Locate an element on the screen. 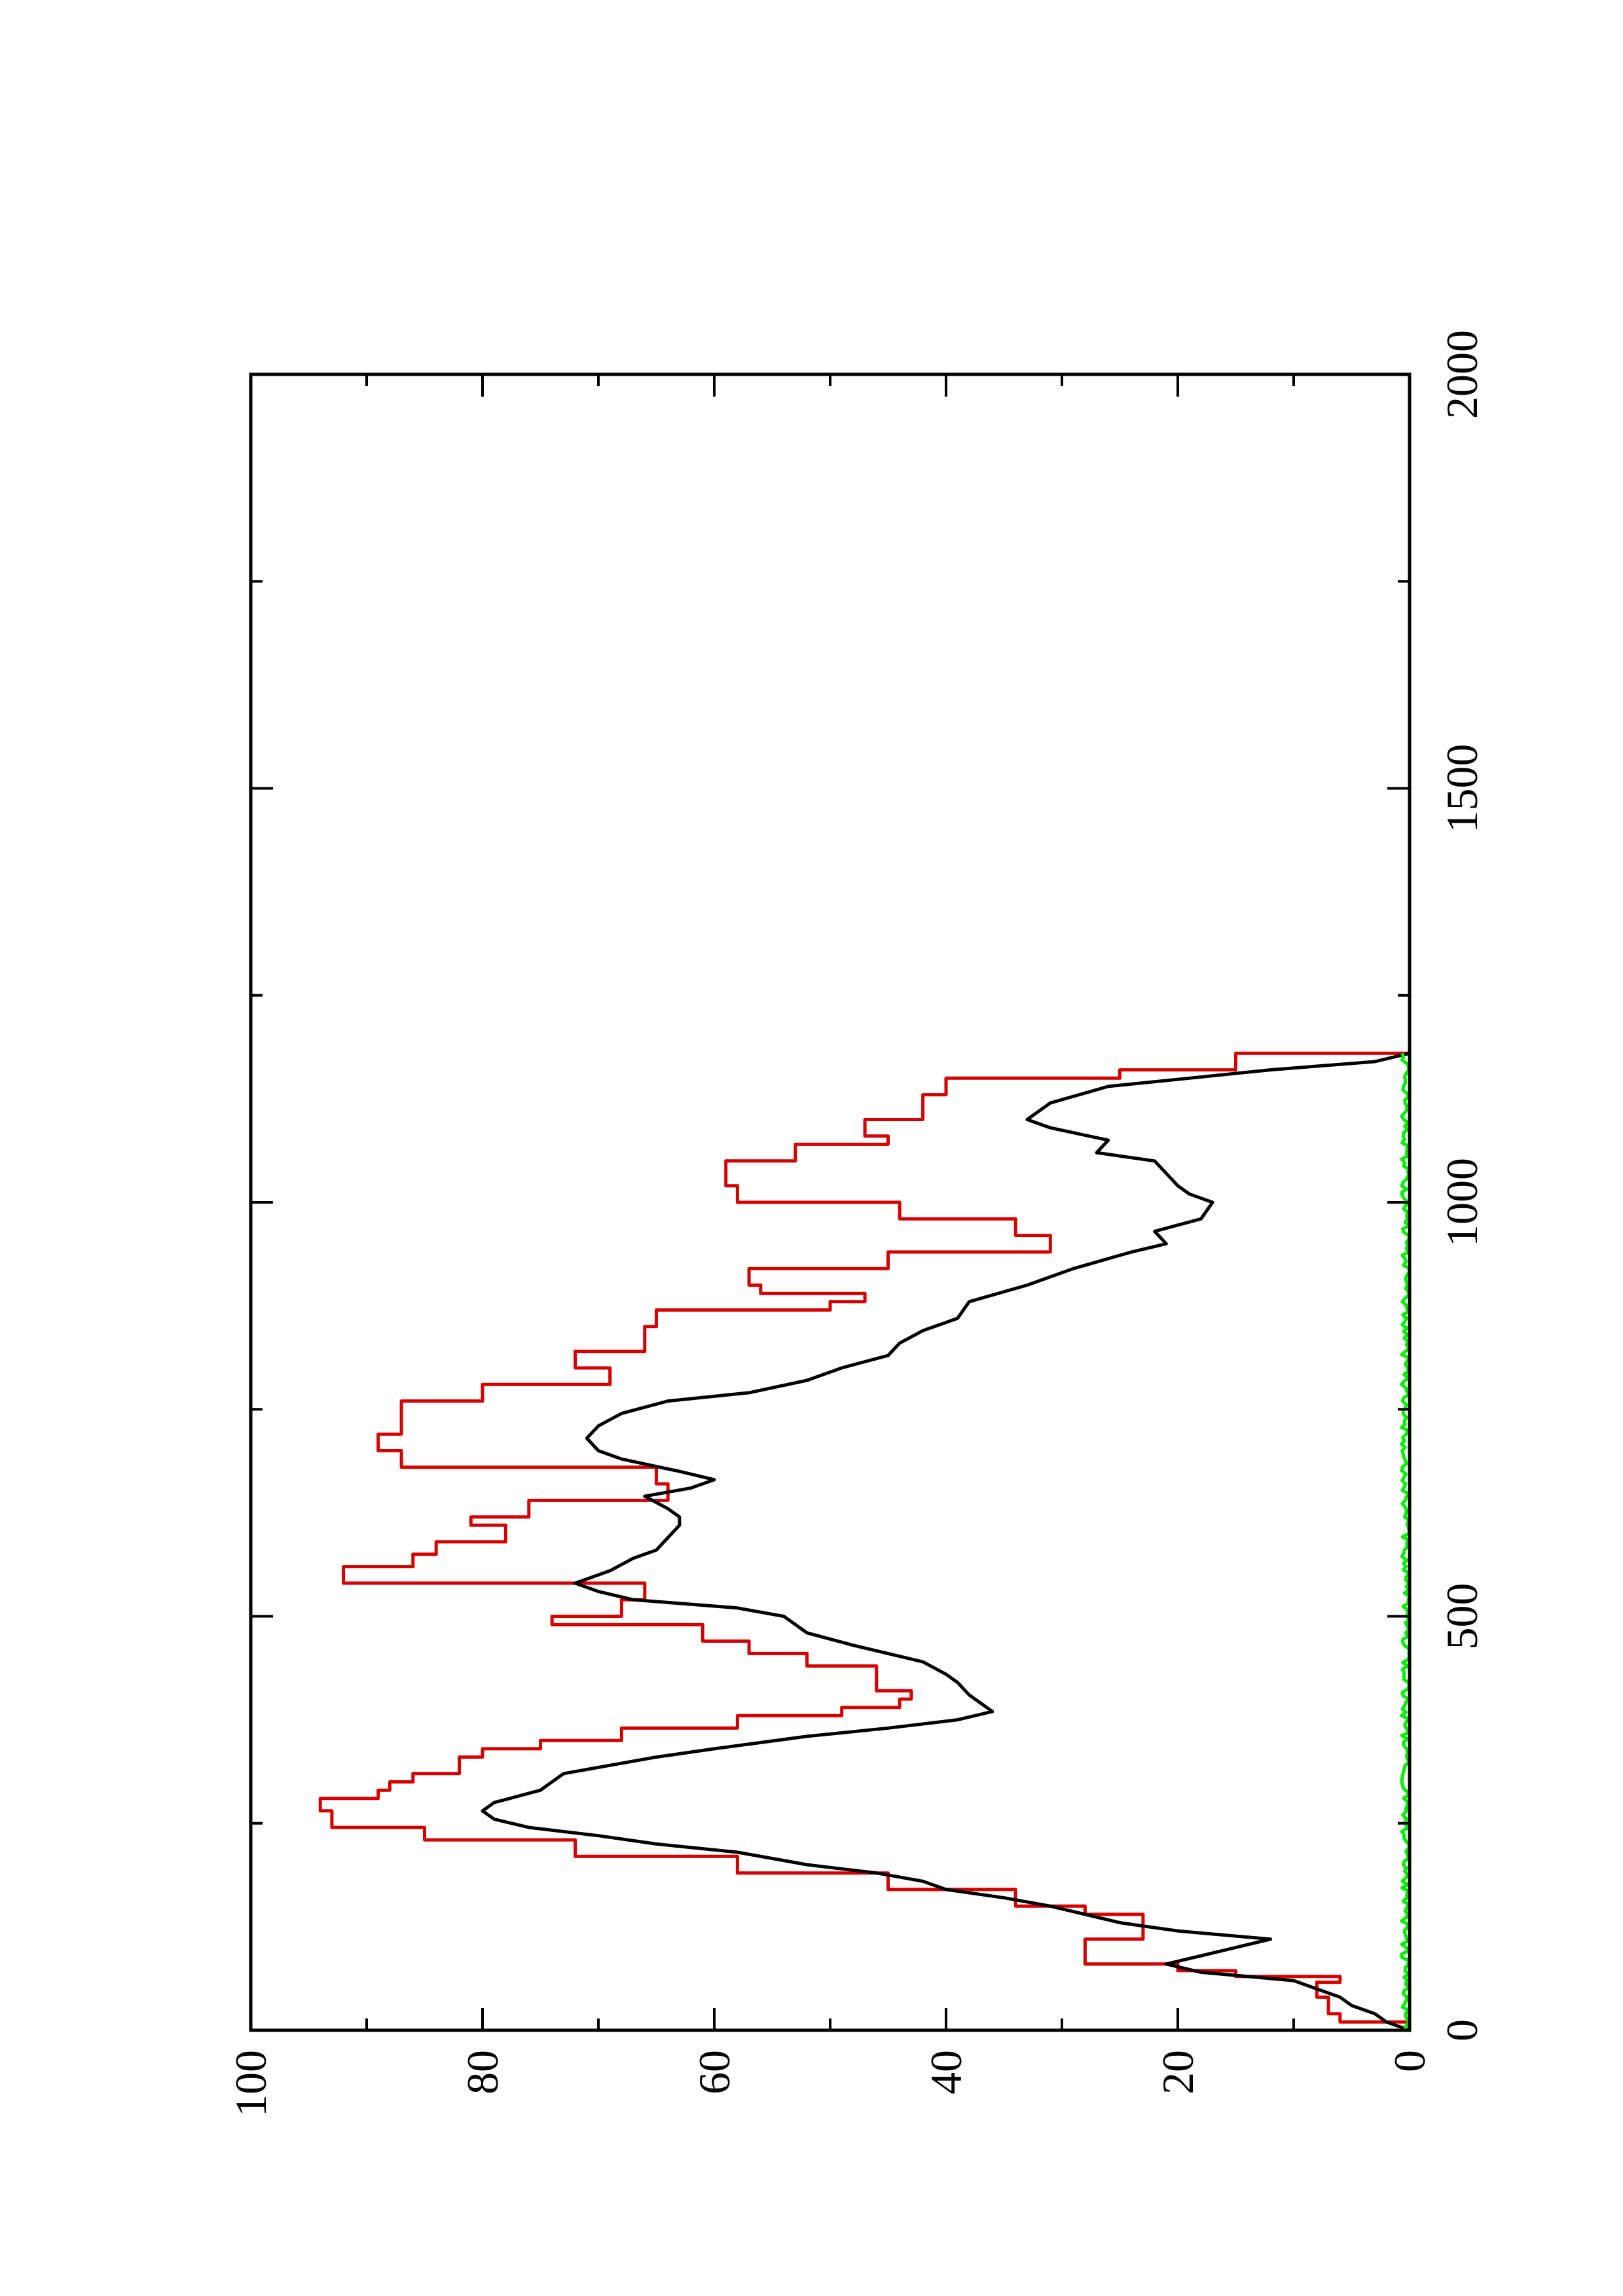 The image size is (1623, 2296). x-tick-label: 0 is located at coordinates (1462, 2030).